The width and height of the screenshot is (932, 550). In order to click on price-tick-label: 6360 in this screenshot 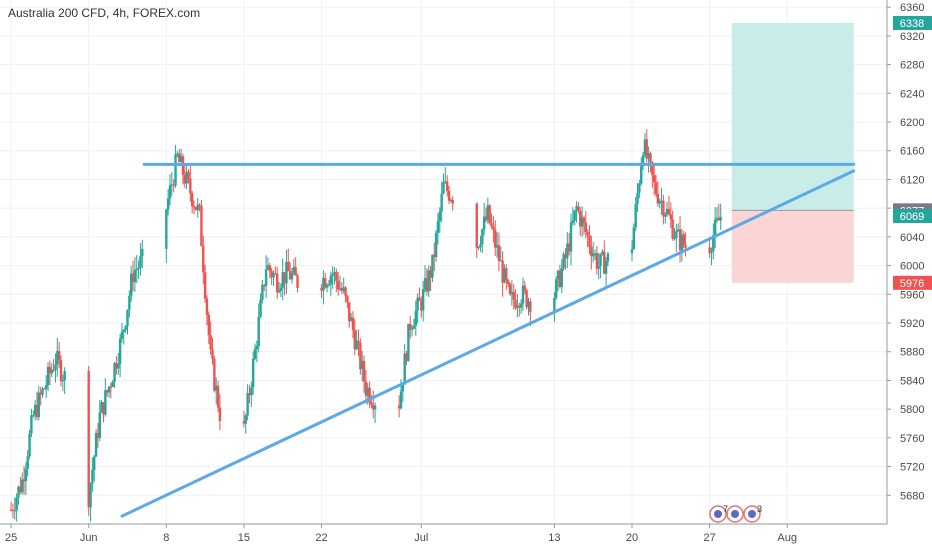, I will do `click(912, 8)`.